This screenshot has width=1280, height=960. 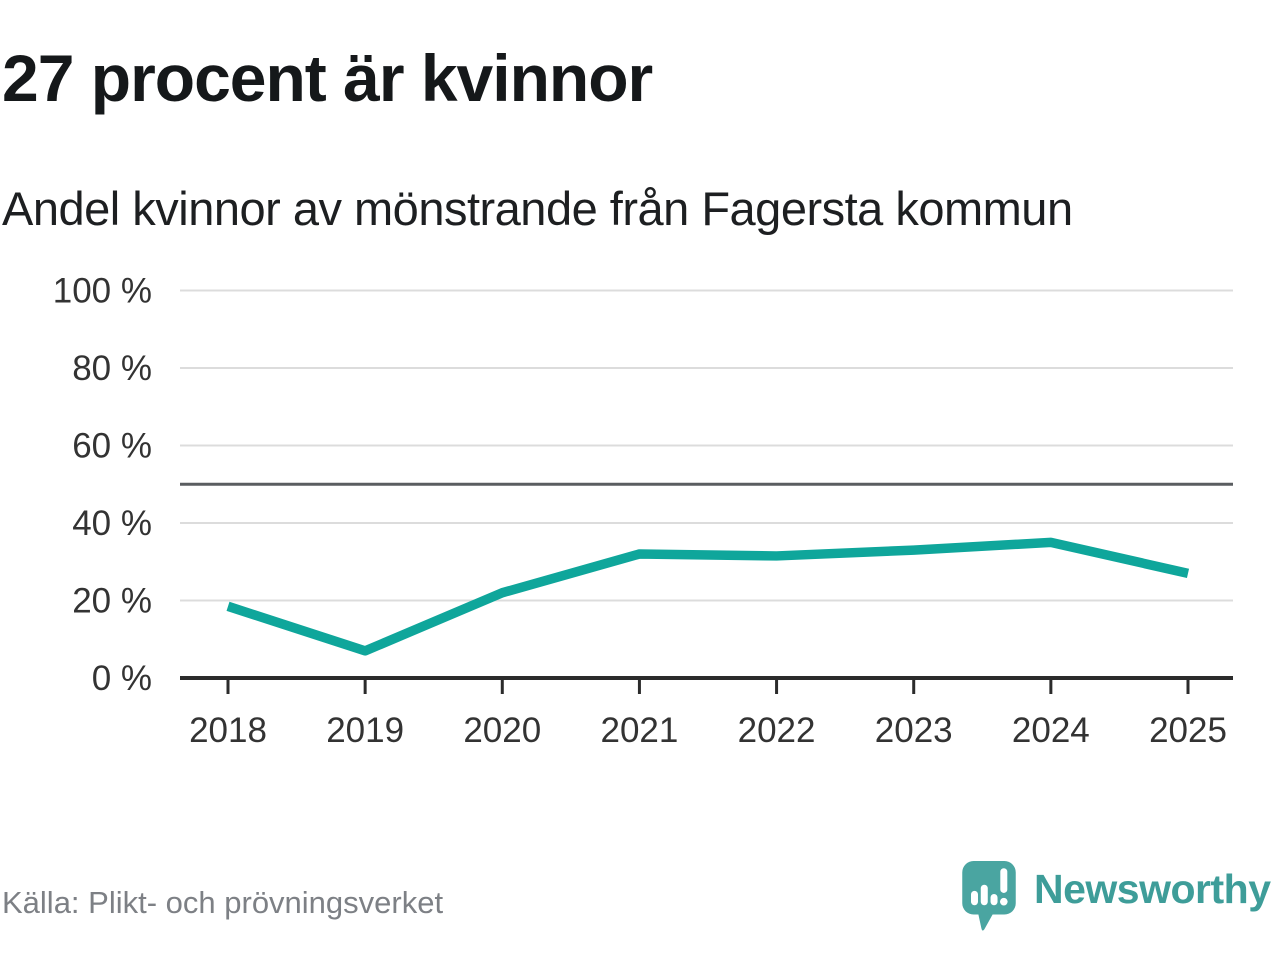 What do you see at coordinates (1004, 880) in the screenshot?
I see `logo-exclamation-bar` at bounding box center [1004, 880].